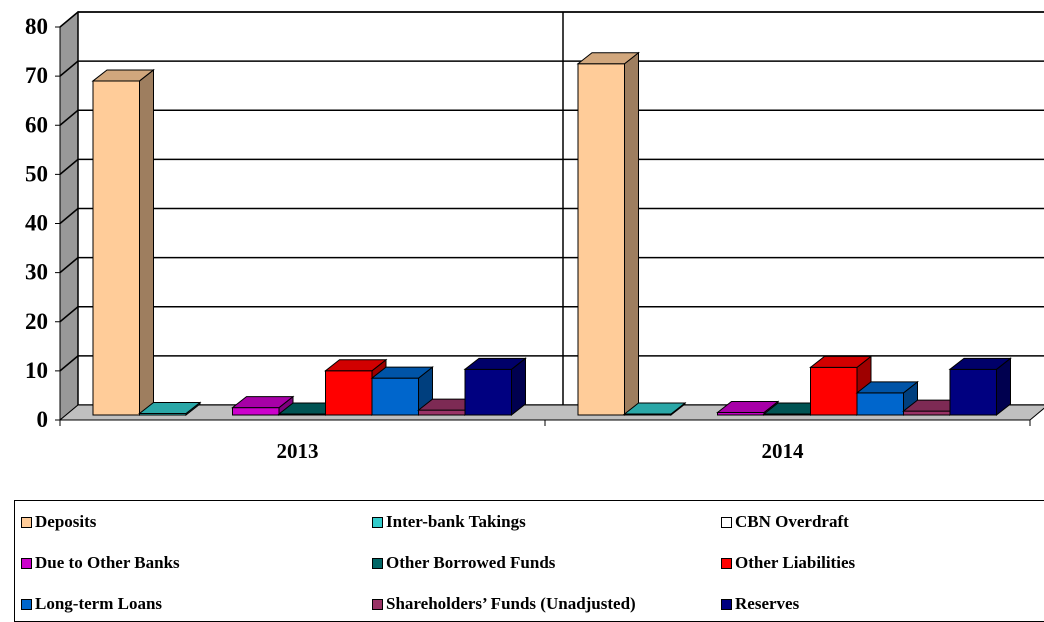 The image size is (1044, 622). Describe the element at coordinates (471, 562) in the screenshot. I see `legend-label: Other Borrowed Funds` at that location.